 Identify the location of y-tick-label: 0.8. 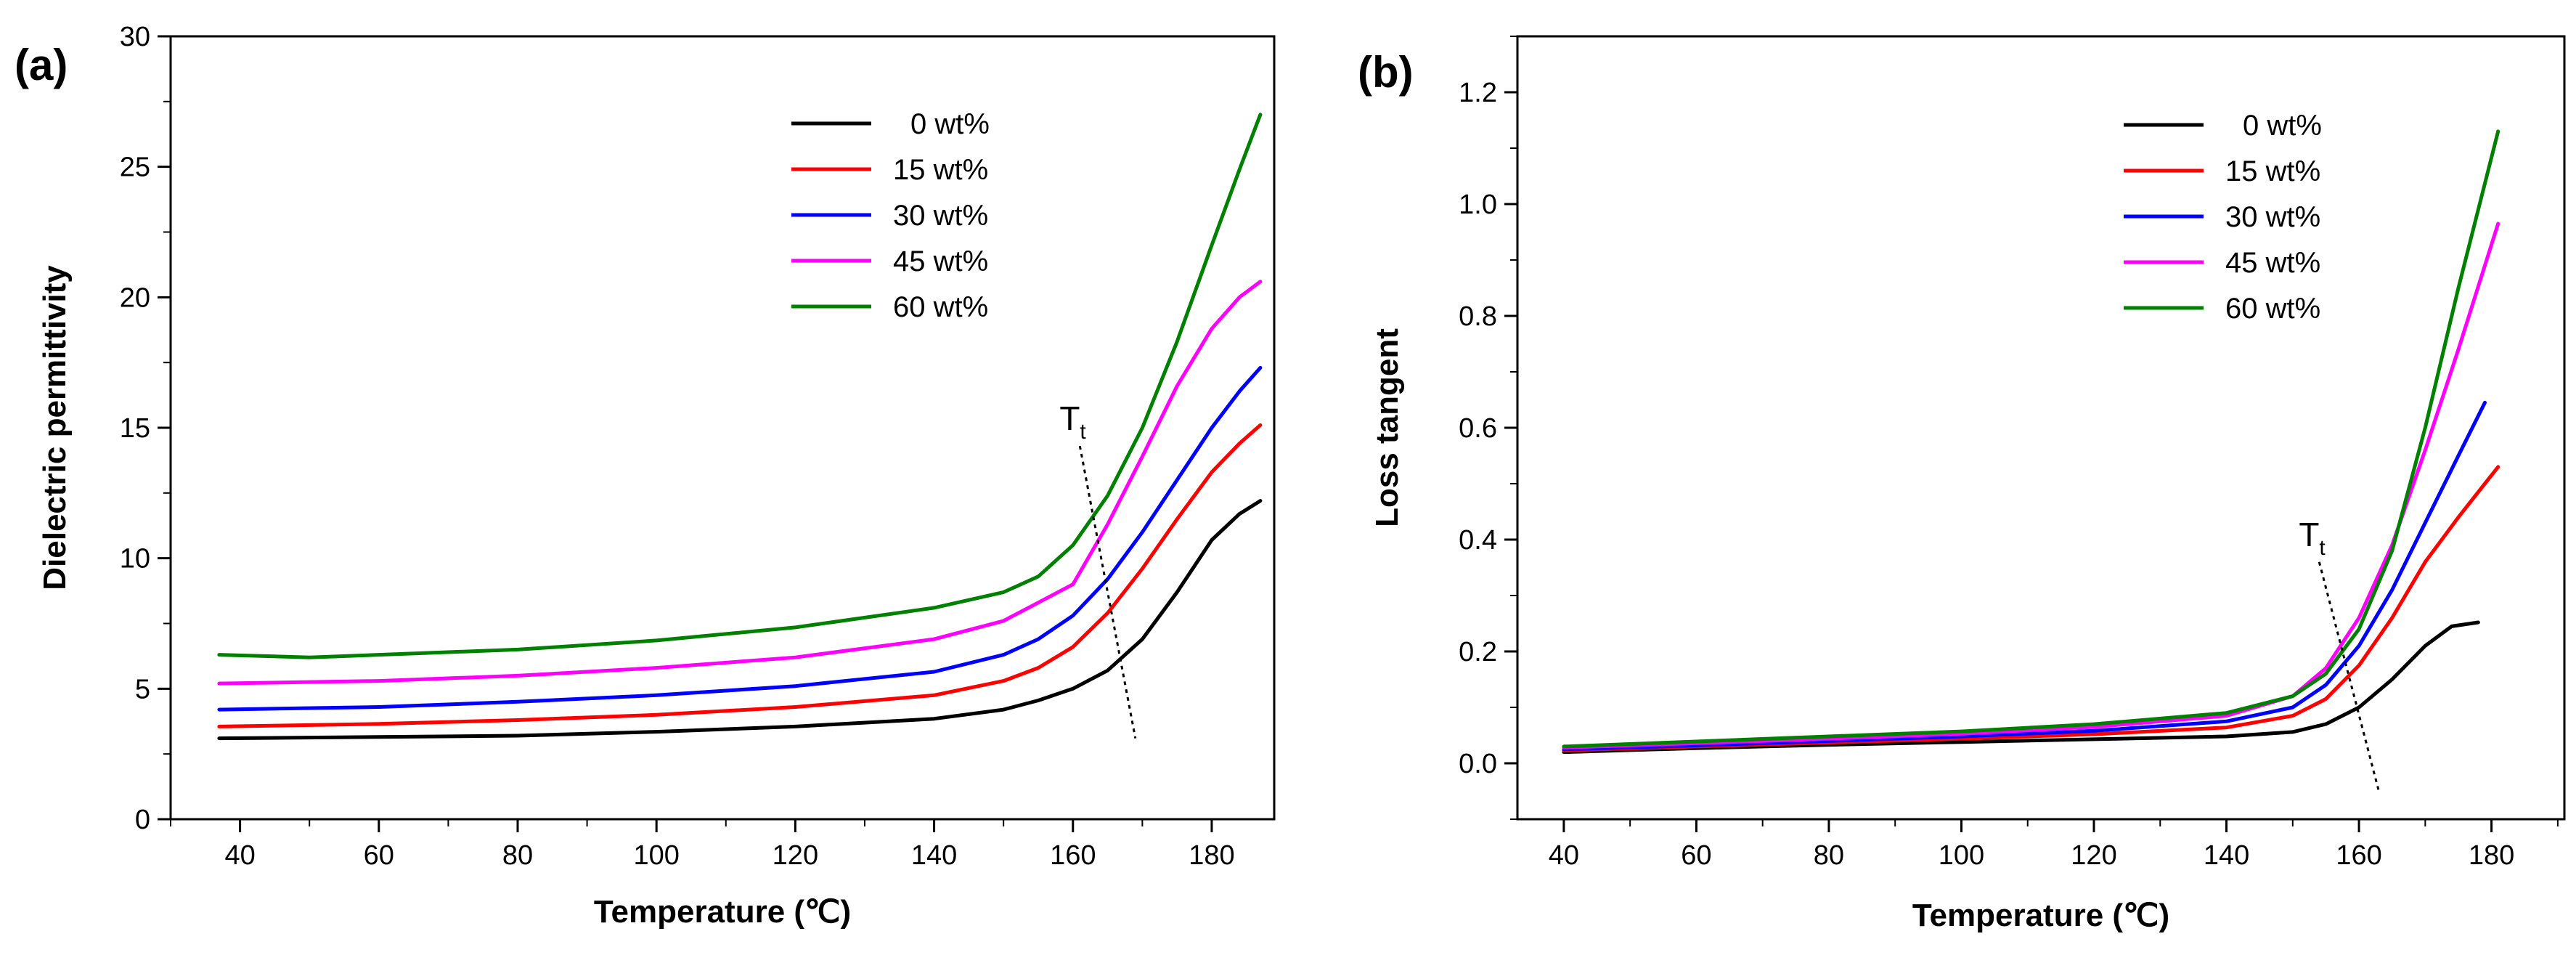
(1478, 316).